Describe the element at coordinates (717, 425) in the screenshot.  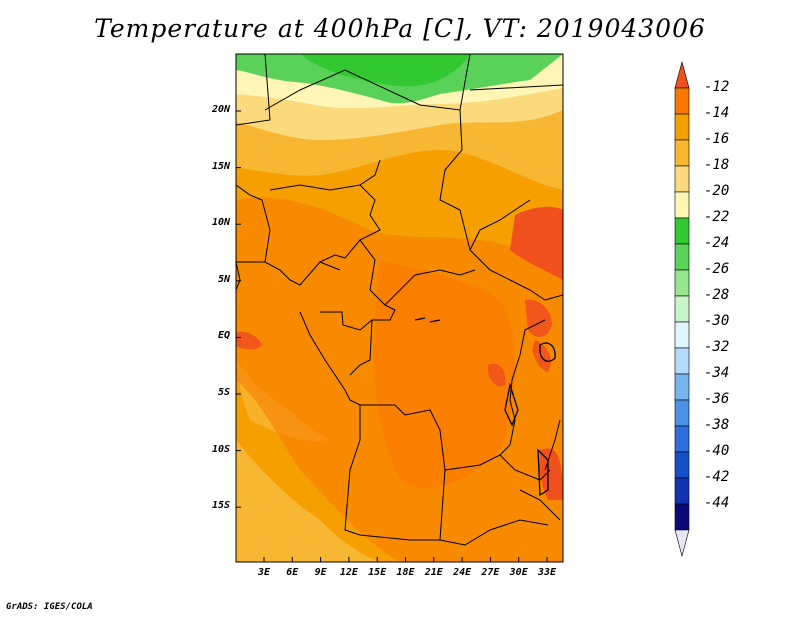
I see `colorbar-label: -38` at that location.